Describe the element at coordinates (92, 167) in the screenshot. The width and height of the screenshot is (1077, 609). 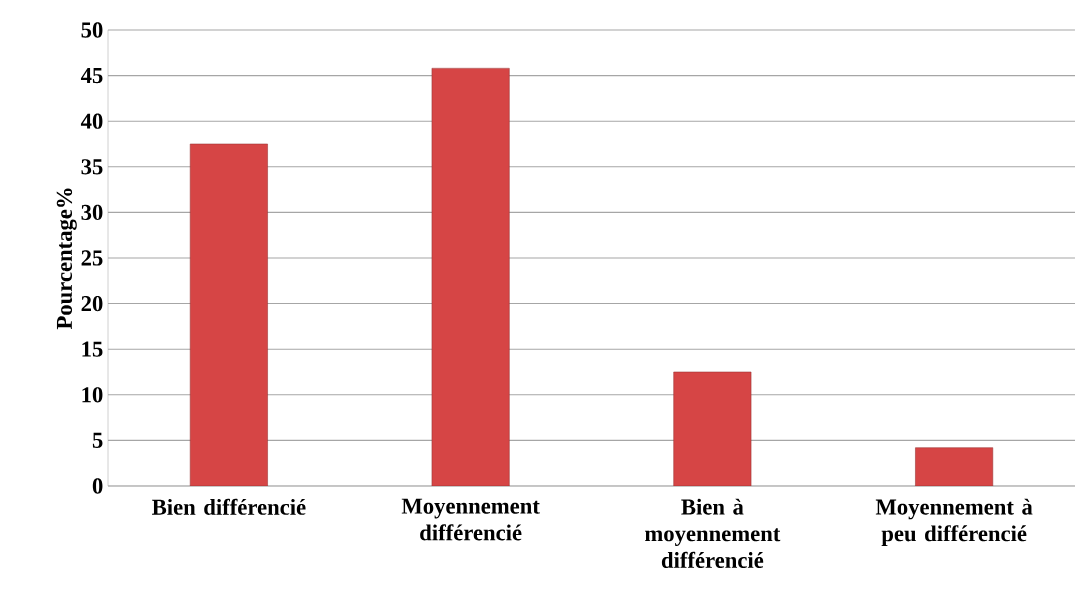
I see `y-tick-label: 35` at that location.